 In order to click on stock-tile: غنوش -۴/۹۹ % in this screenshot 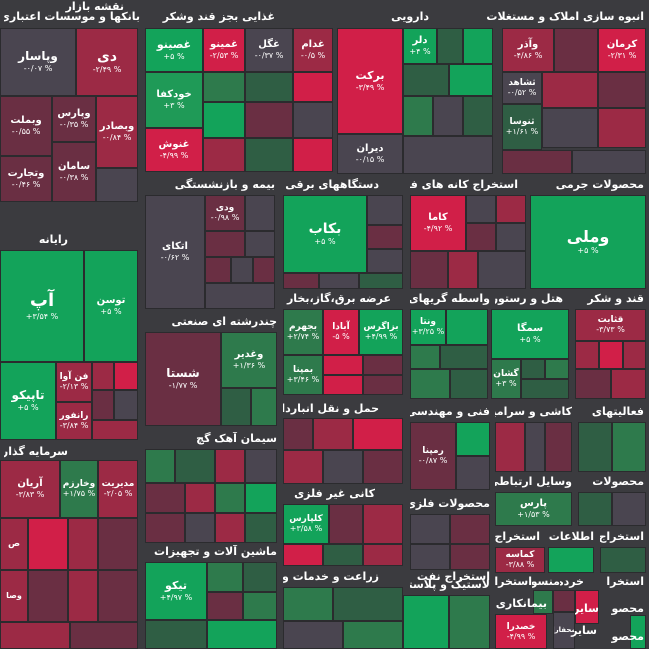, I will do `click(174, 150)`.